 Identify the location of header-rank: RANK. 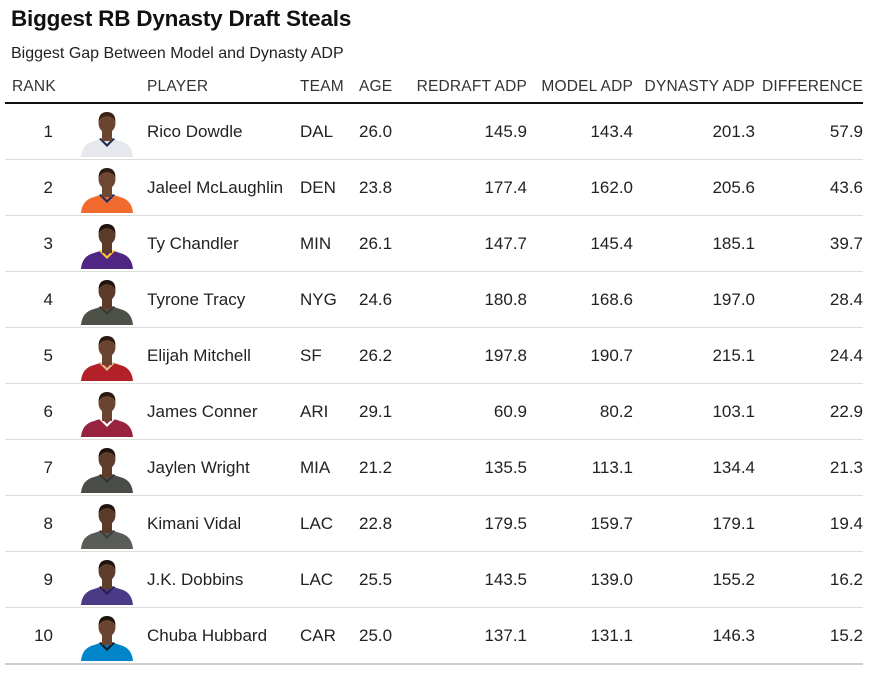
(36, 88).